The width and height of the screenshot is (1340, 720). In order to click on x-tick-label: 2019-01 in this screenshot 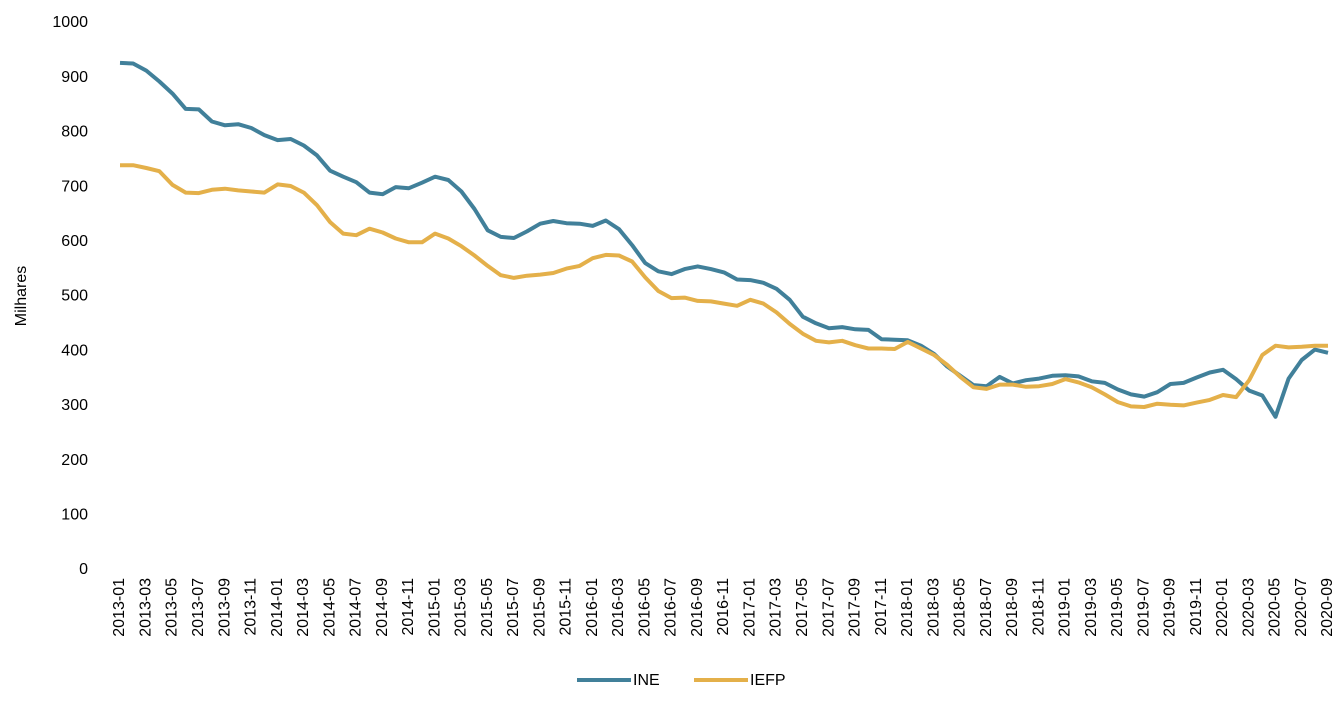, I will do `click(1065, 607)`.